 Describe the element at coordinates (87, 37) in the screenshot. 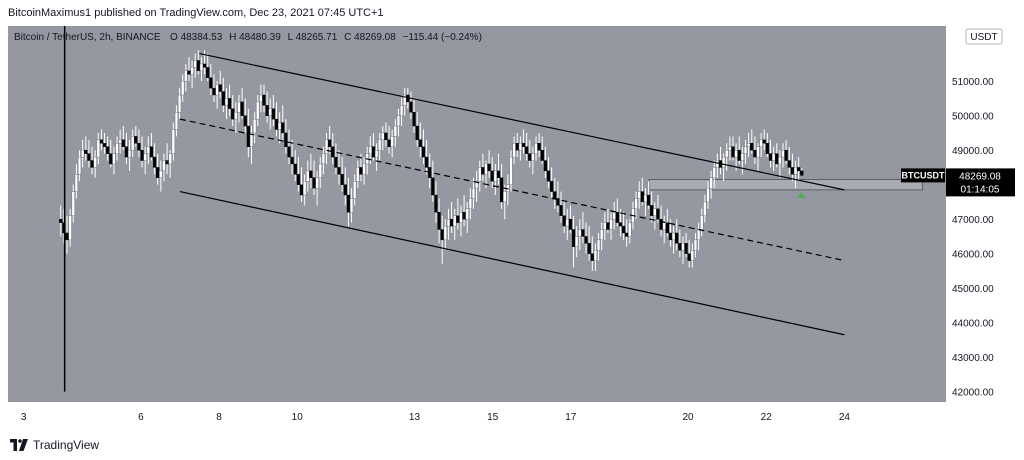

I see `symbol-label: Bitcoin / TetherUS, 2h, BINANCE` at that location.